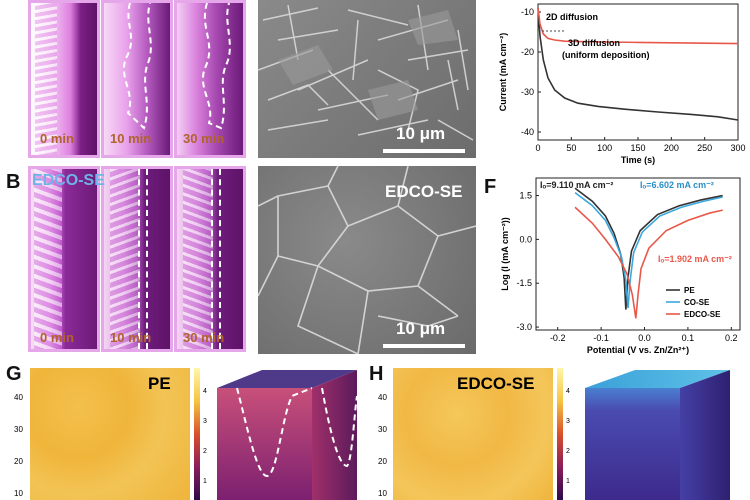 This screenshot has width=750, height=500. Describe the element at coordinates (496, 383) in the screenshot. I see `panel-h-label: EDCO-SE` at that location.